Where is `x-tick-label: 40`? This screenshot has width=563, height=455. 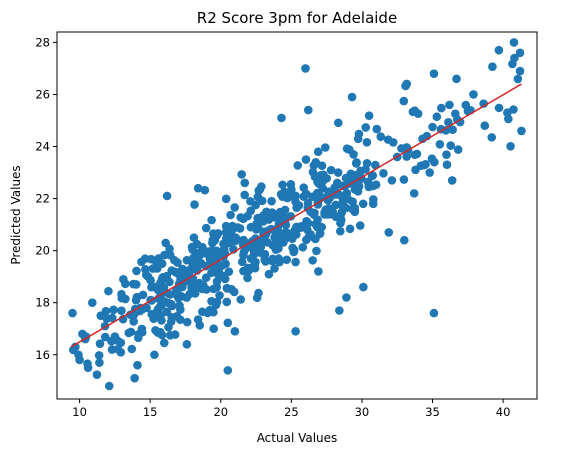
x-tick-label: 40 is located at coordinates (503, 412).